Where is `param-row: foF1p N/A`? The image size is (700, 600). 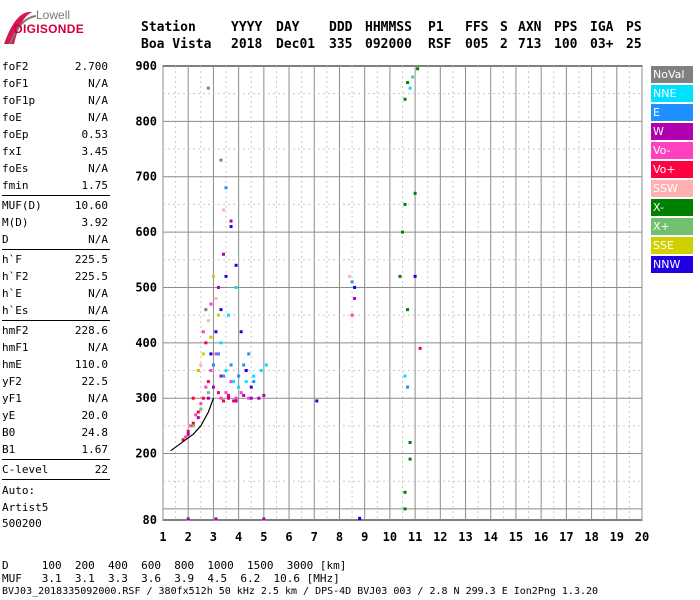
param-row: foF1p N/A is located at coordinates (55, 102).